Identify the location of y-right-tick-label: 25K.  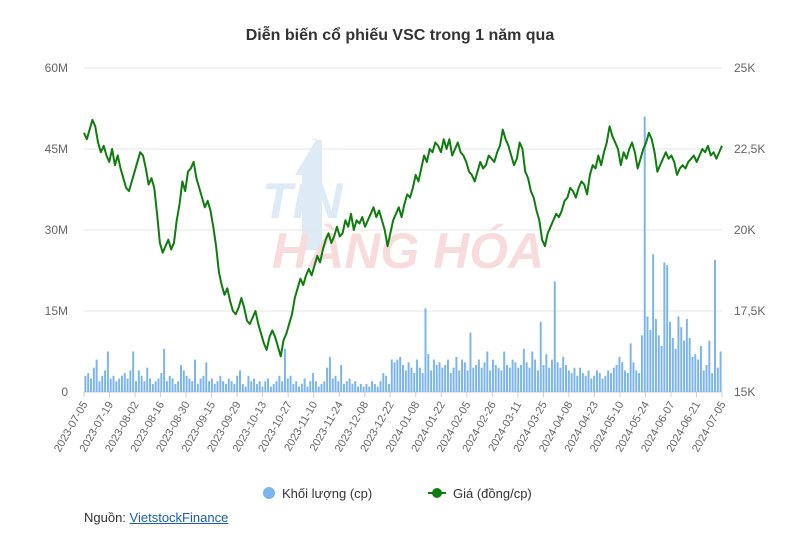
(744, 68).